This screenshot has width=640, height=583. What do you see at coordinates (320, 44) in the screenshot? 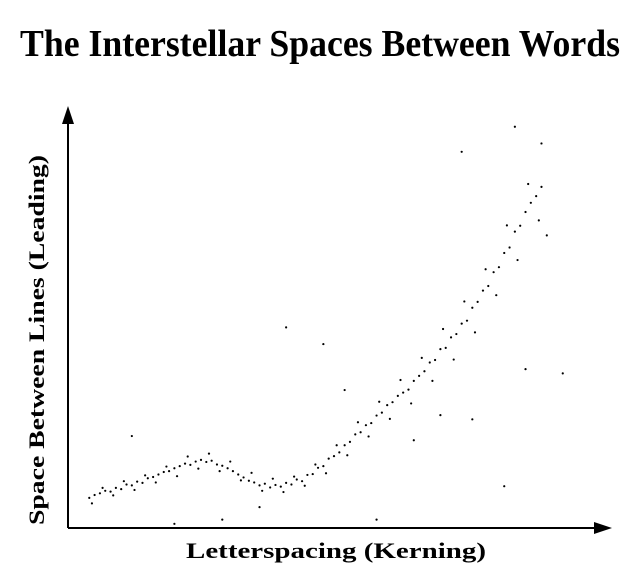
I see `chart-title: The Interstellar Spaces Between Words` at bounding box center [320, 44].